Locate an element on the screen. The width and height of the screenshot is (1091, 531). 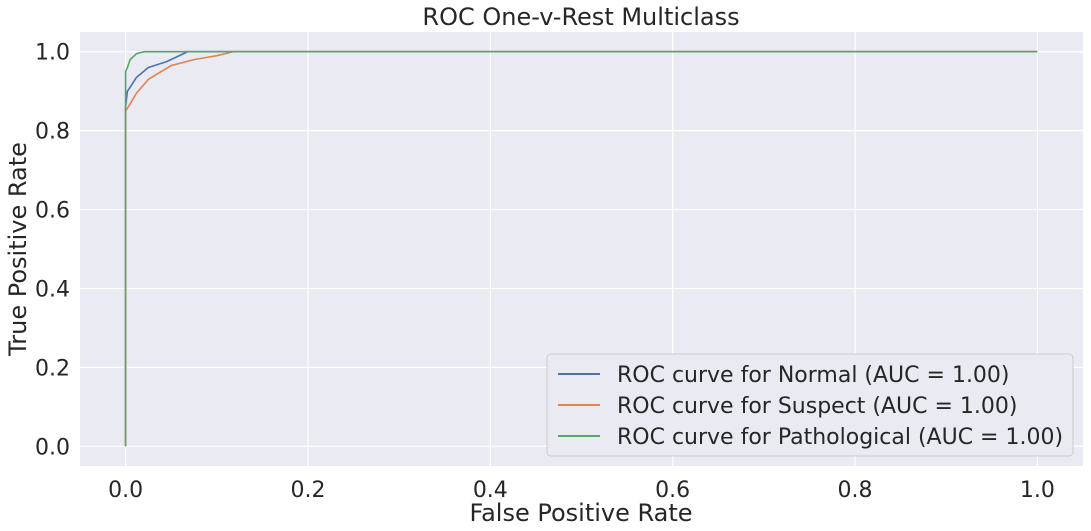
legend-label-pathological: ROC curve for Pathological (AUC = 1.00) is located at coordinates (840, 437).